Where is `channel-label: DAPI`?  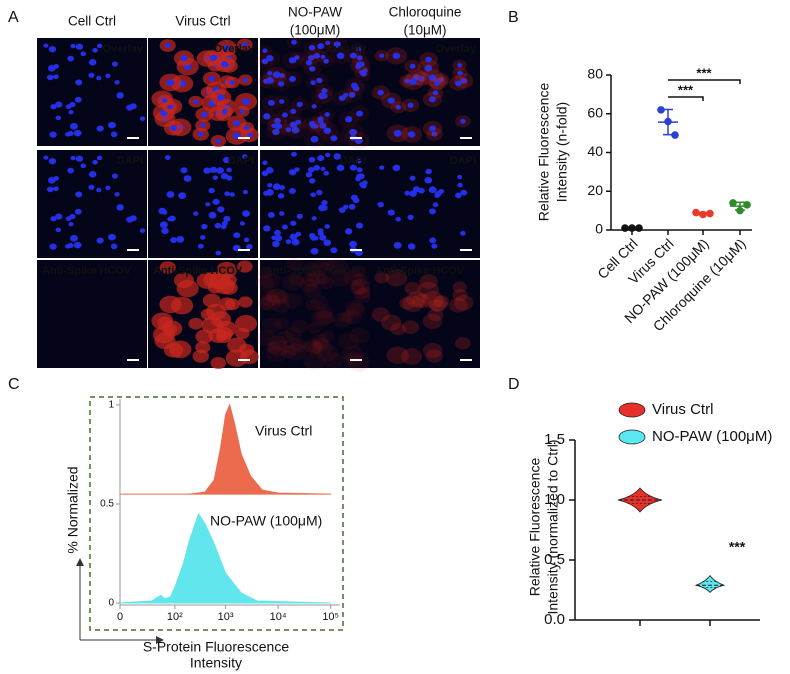
channel-label: DAPI is located at coordinates (130, 161).